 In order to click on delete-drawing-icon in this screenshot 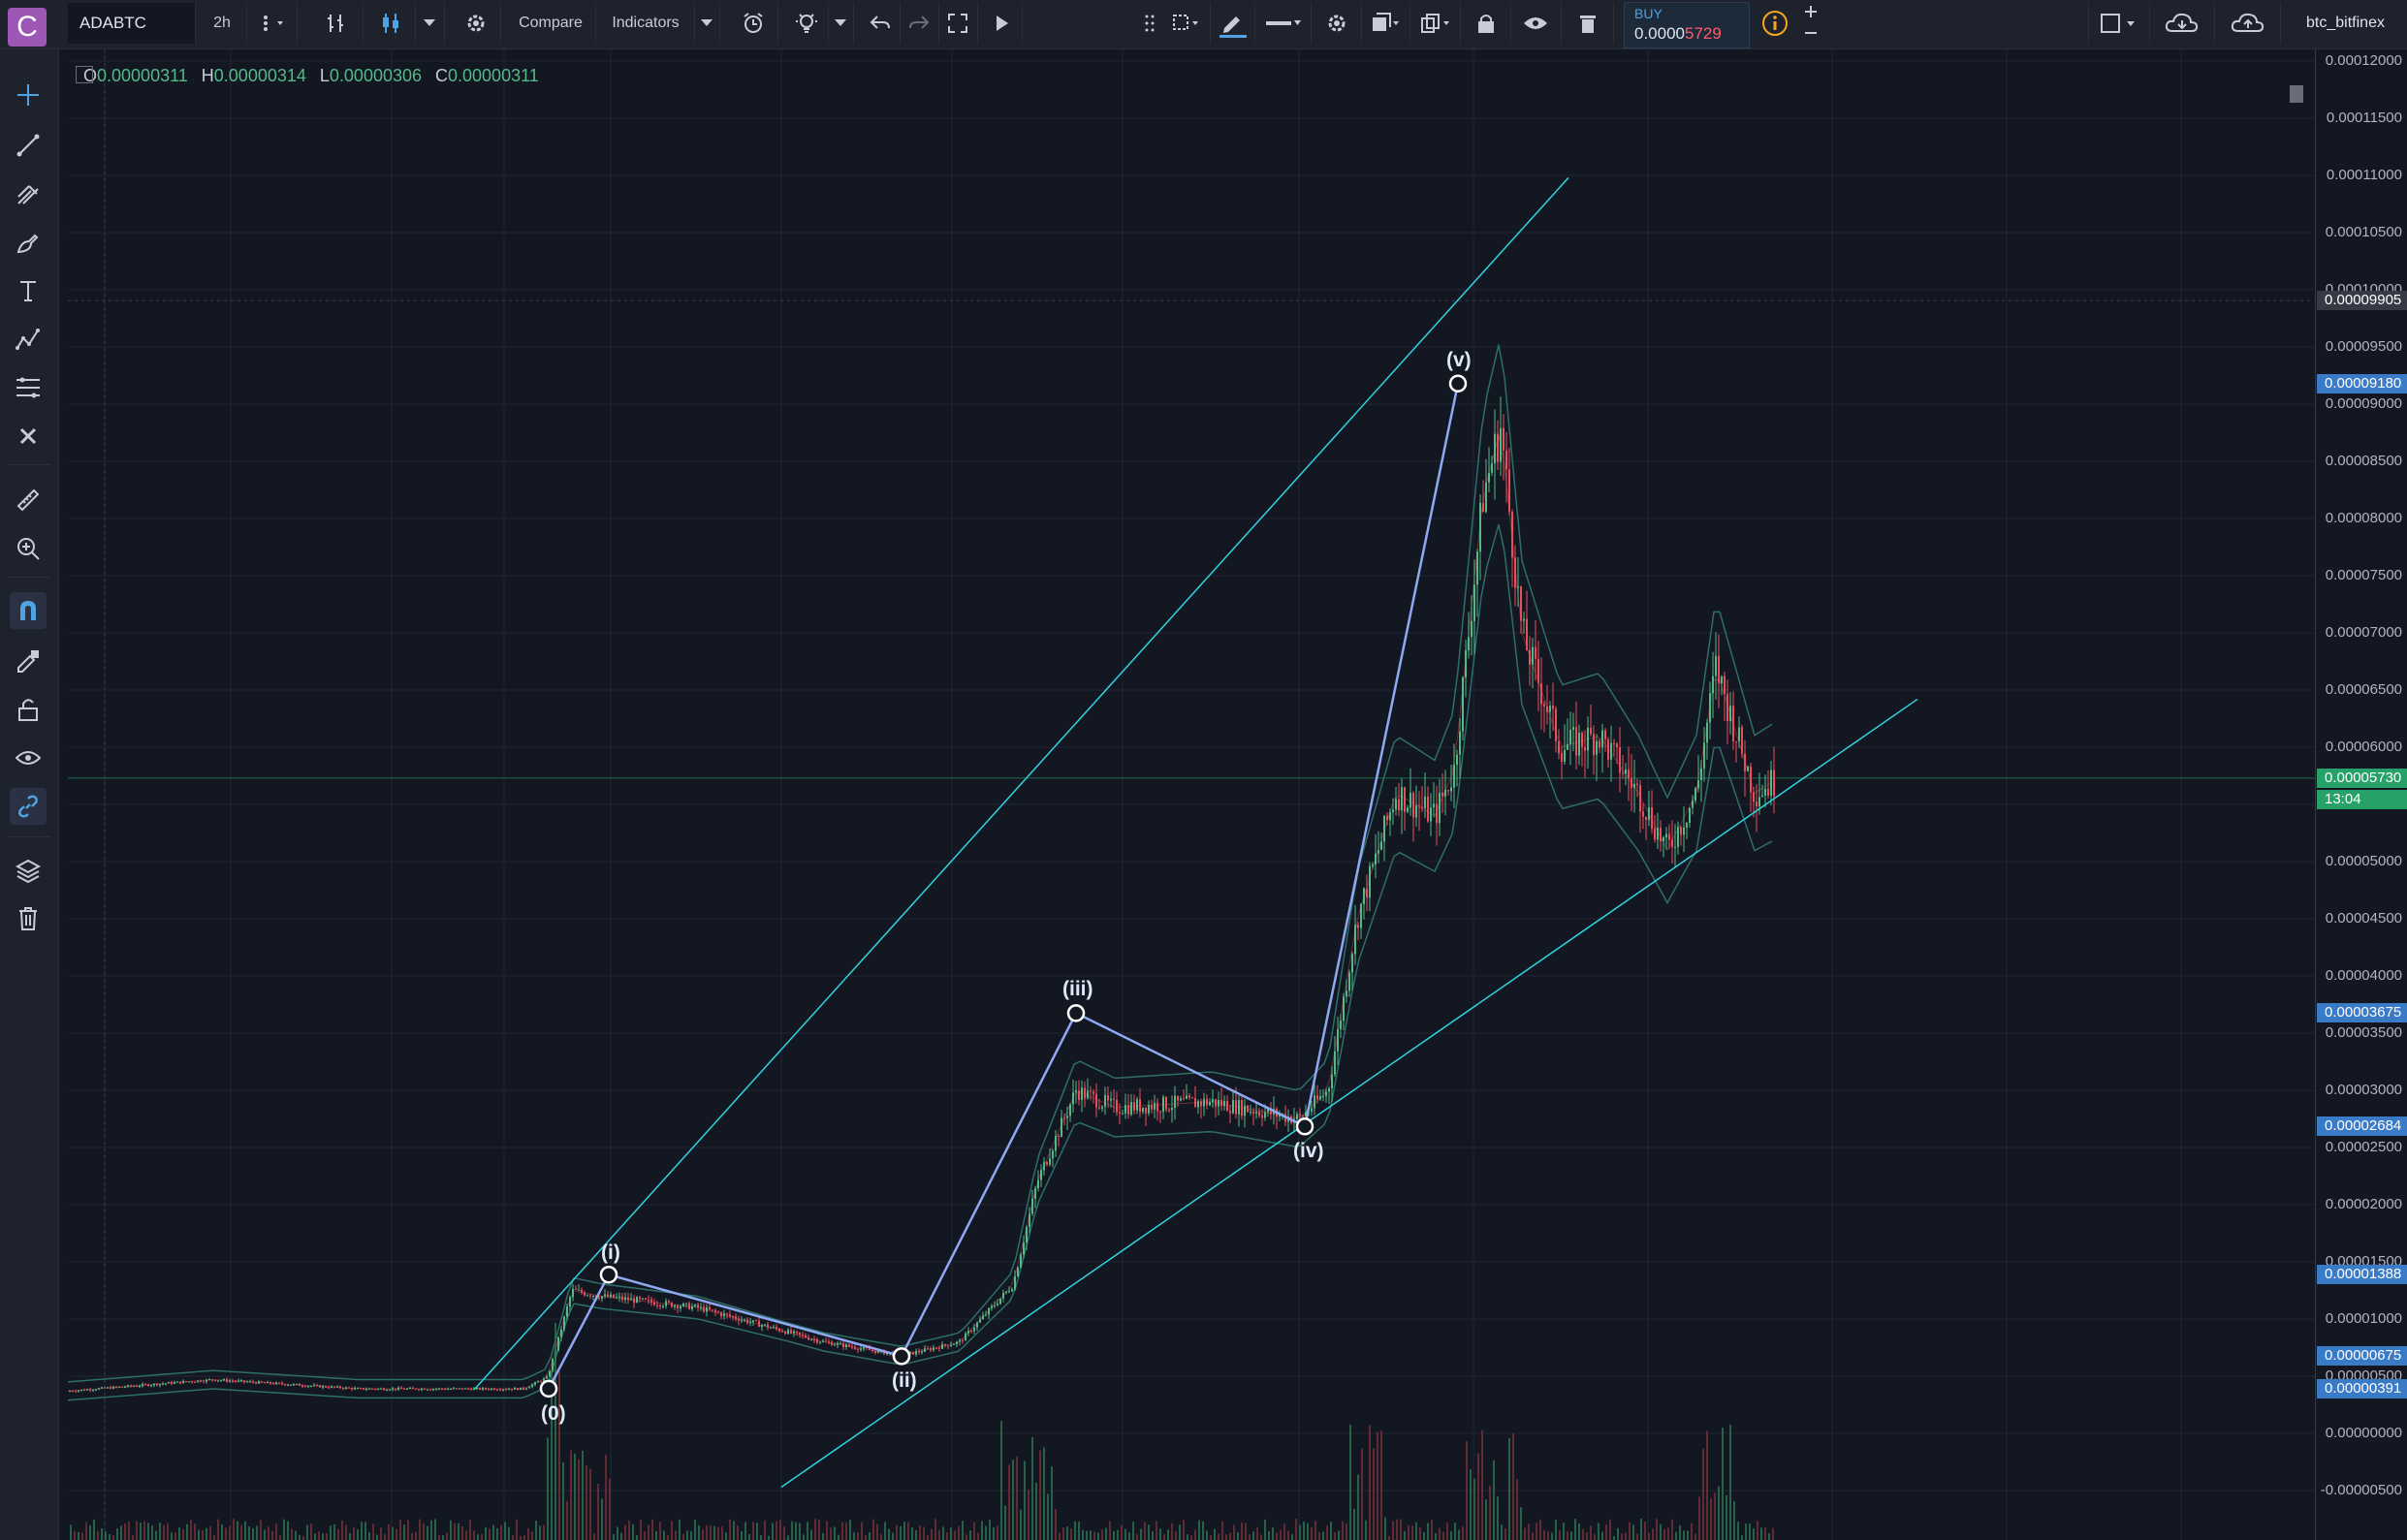, I will do `click(1588, 23)`.